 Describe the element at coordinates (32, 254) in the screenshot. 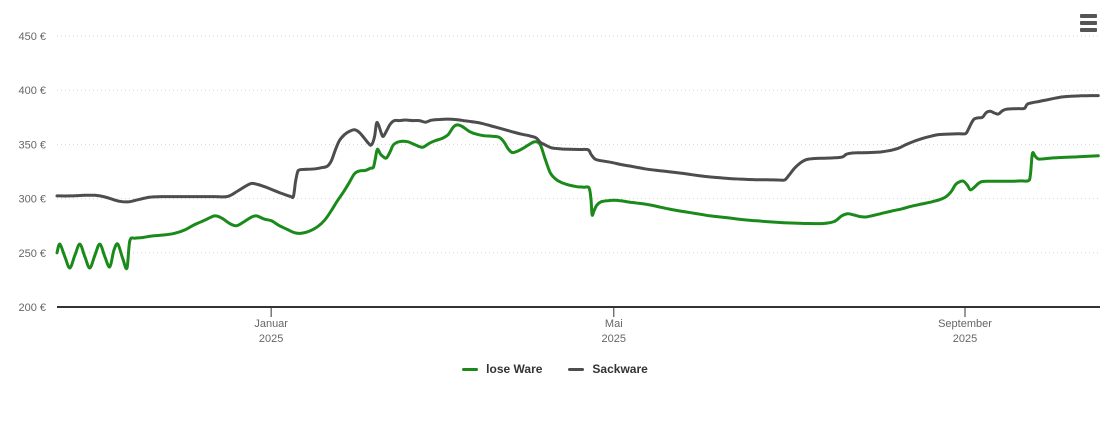

I see `y-axis-label: 250 €` at that location.